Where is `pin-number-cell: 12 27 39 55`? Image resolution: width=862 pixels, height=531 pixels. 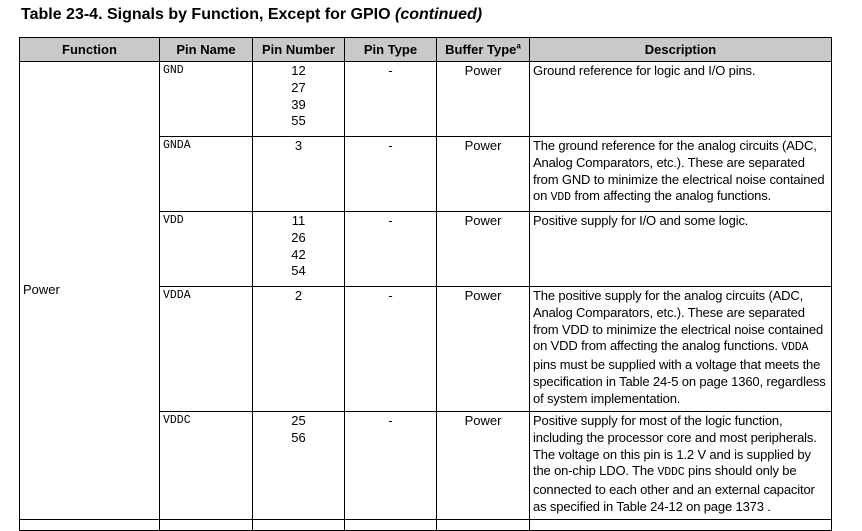 pin-number-cell: 12 27 39 55 is located at coordinates (298, 99).